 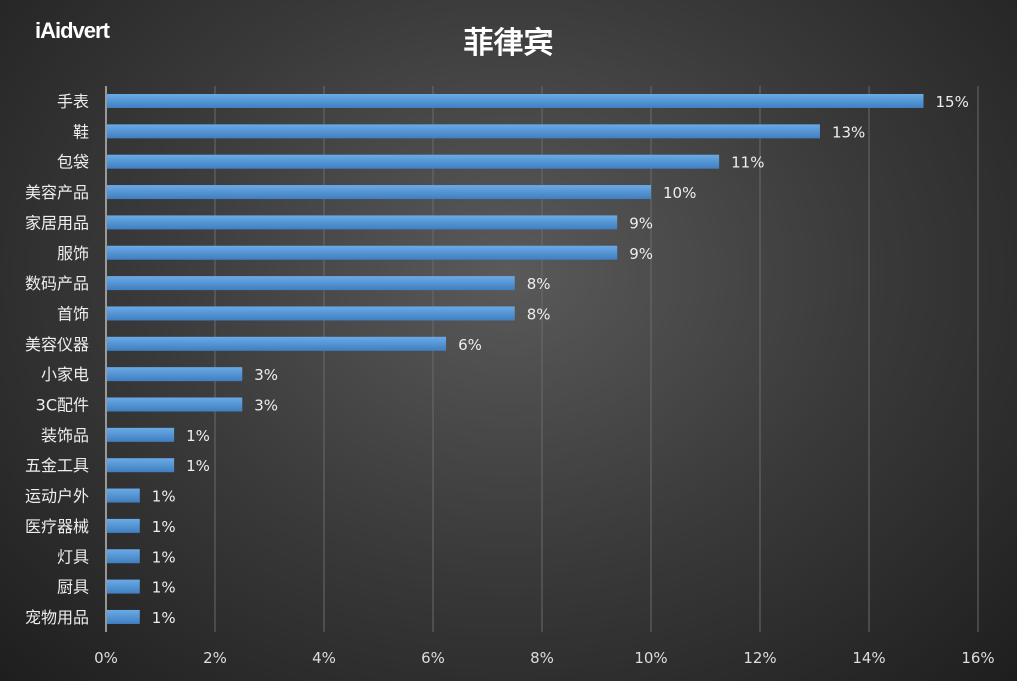 I want to click on category-label: 运动户外, so click(x=57, y=496).